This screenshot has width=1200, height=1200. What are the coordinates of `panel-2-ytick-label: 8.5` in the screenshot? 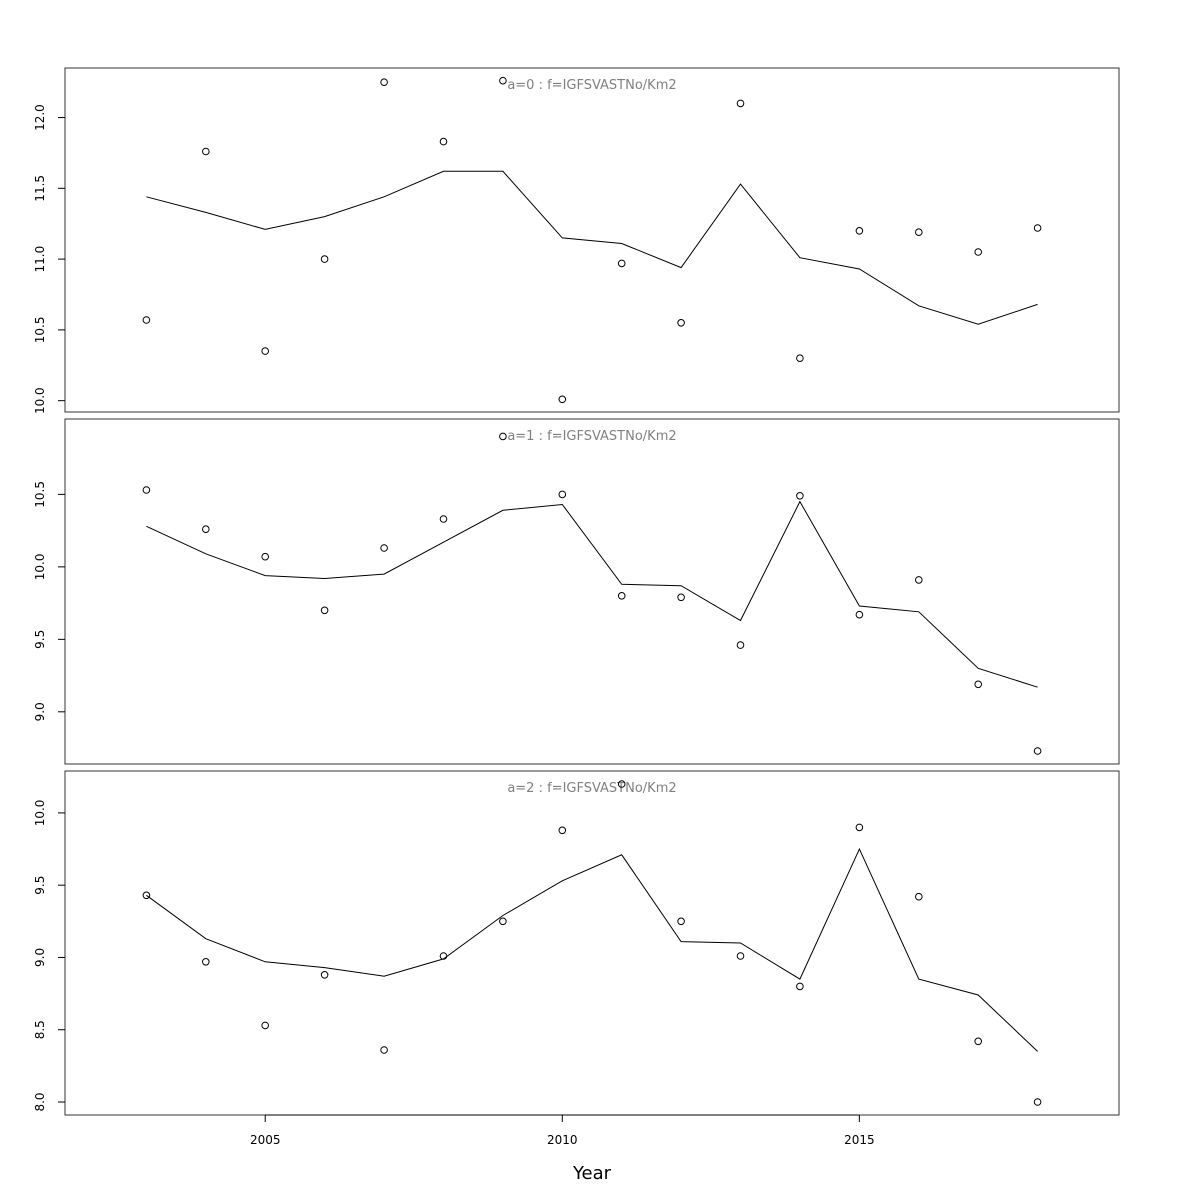 It's located at (40, 1029).